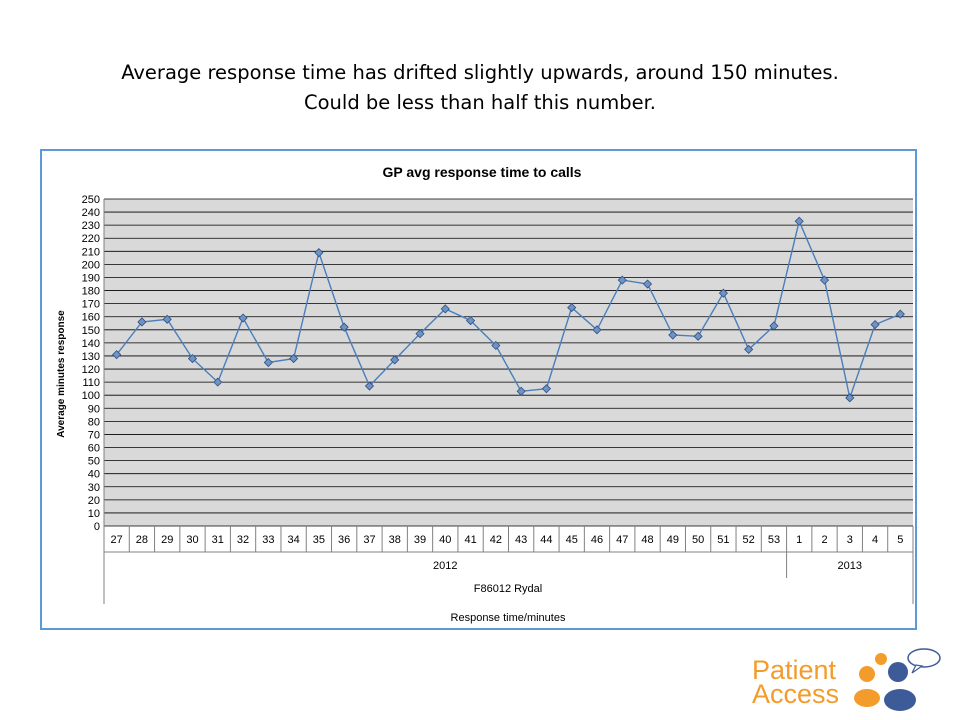 The image size is (960, 720). What do you see at coordinates (850, 540) in the screenshot?
I see `x-tick-label: 3` at bounding box center [850, 540].